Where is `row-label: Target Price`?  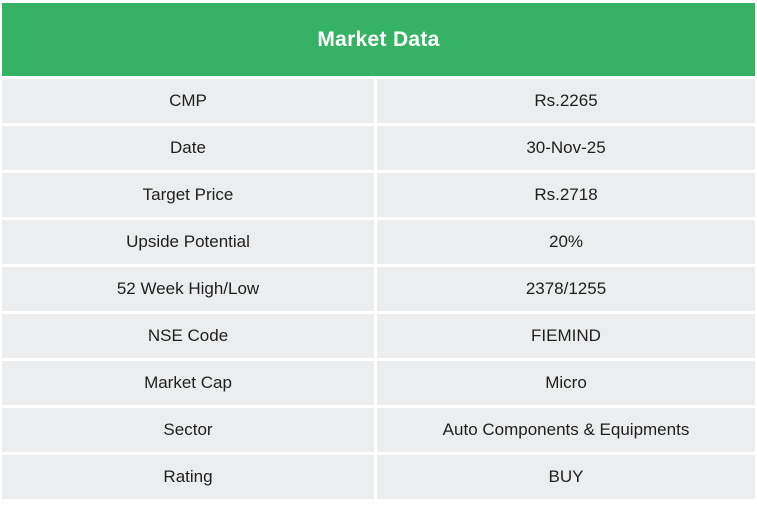 row-label: Target Price is located at coordinates (188, 195).